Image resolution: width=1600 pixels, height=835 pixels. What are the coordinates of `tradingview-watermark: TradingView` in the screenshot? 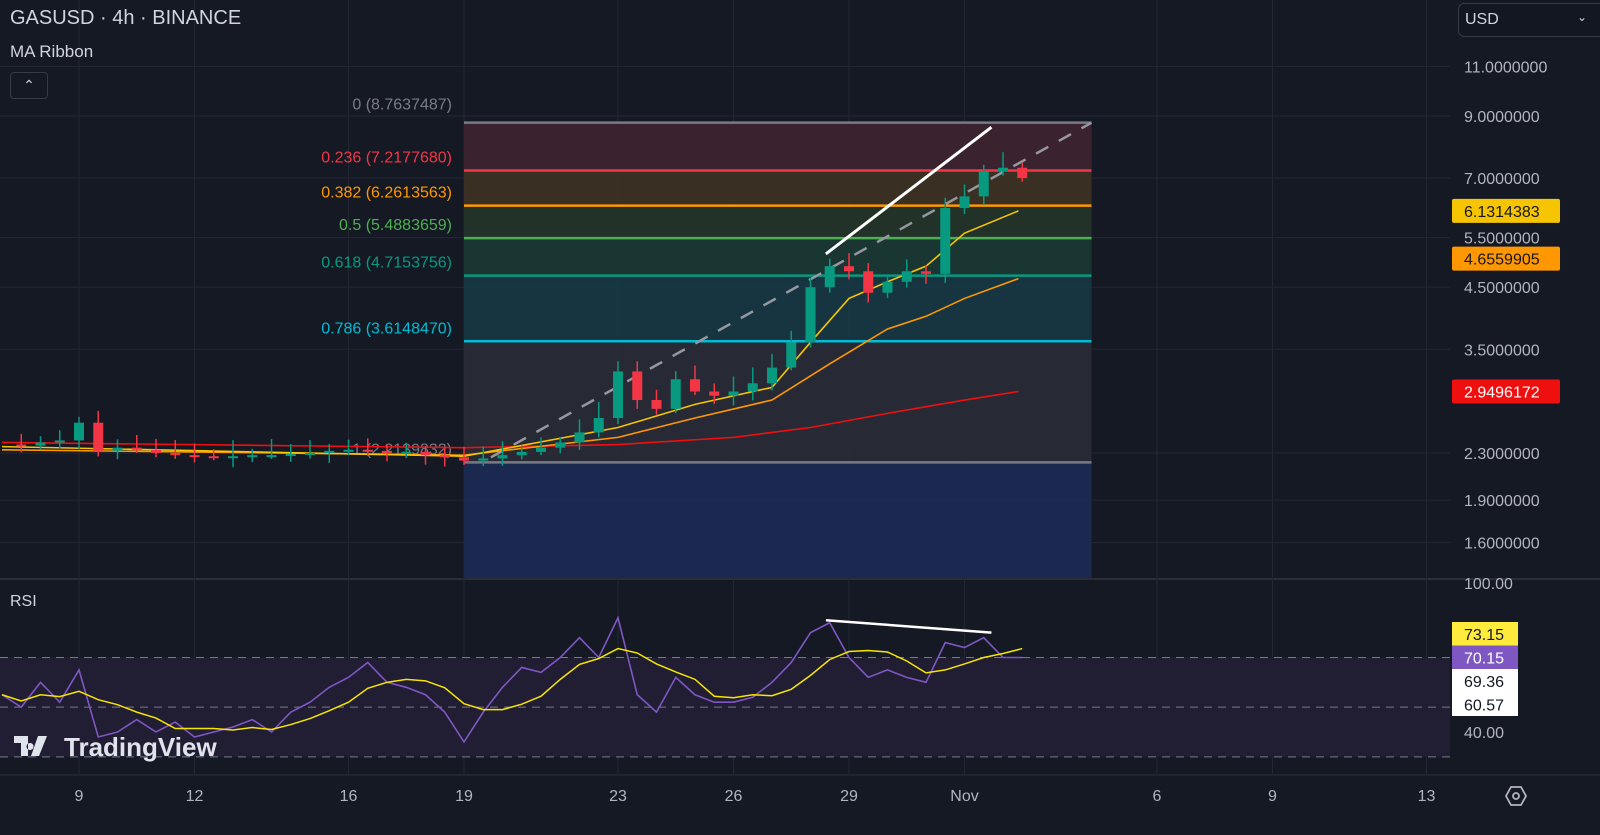 It's located at (140, 747).